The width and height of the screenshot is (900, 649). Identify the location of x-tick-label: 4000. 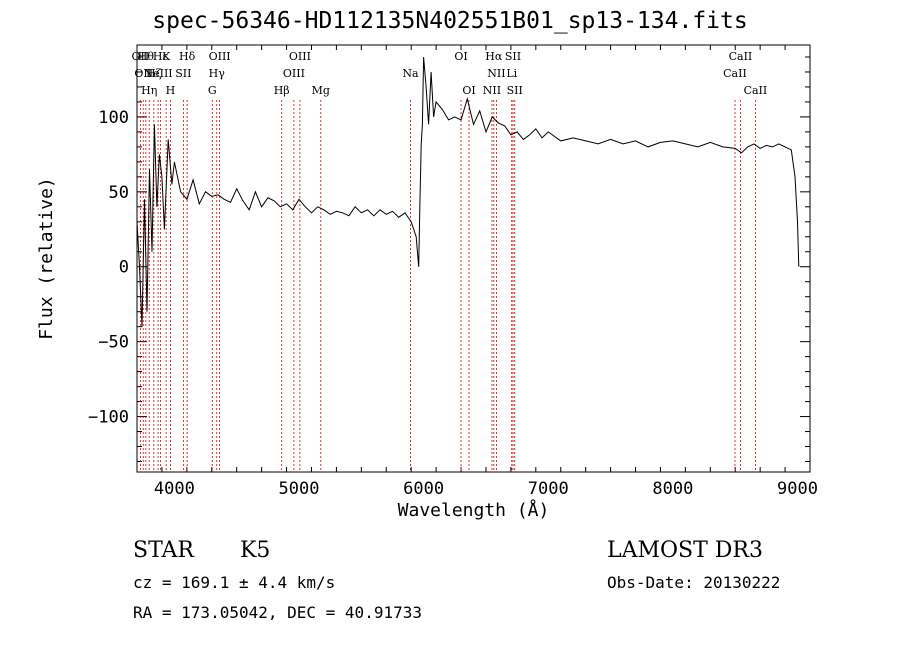
(174, 489).